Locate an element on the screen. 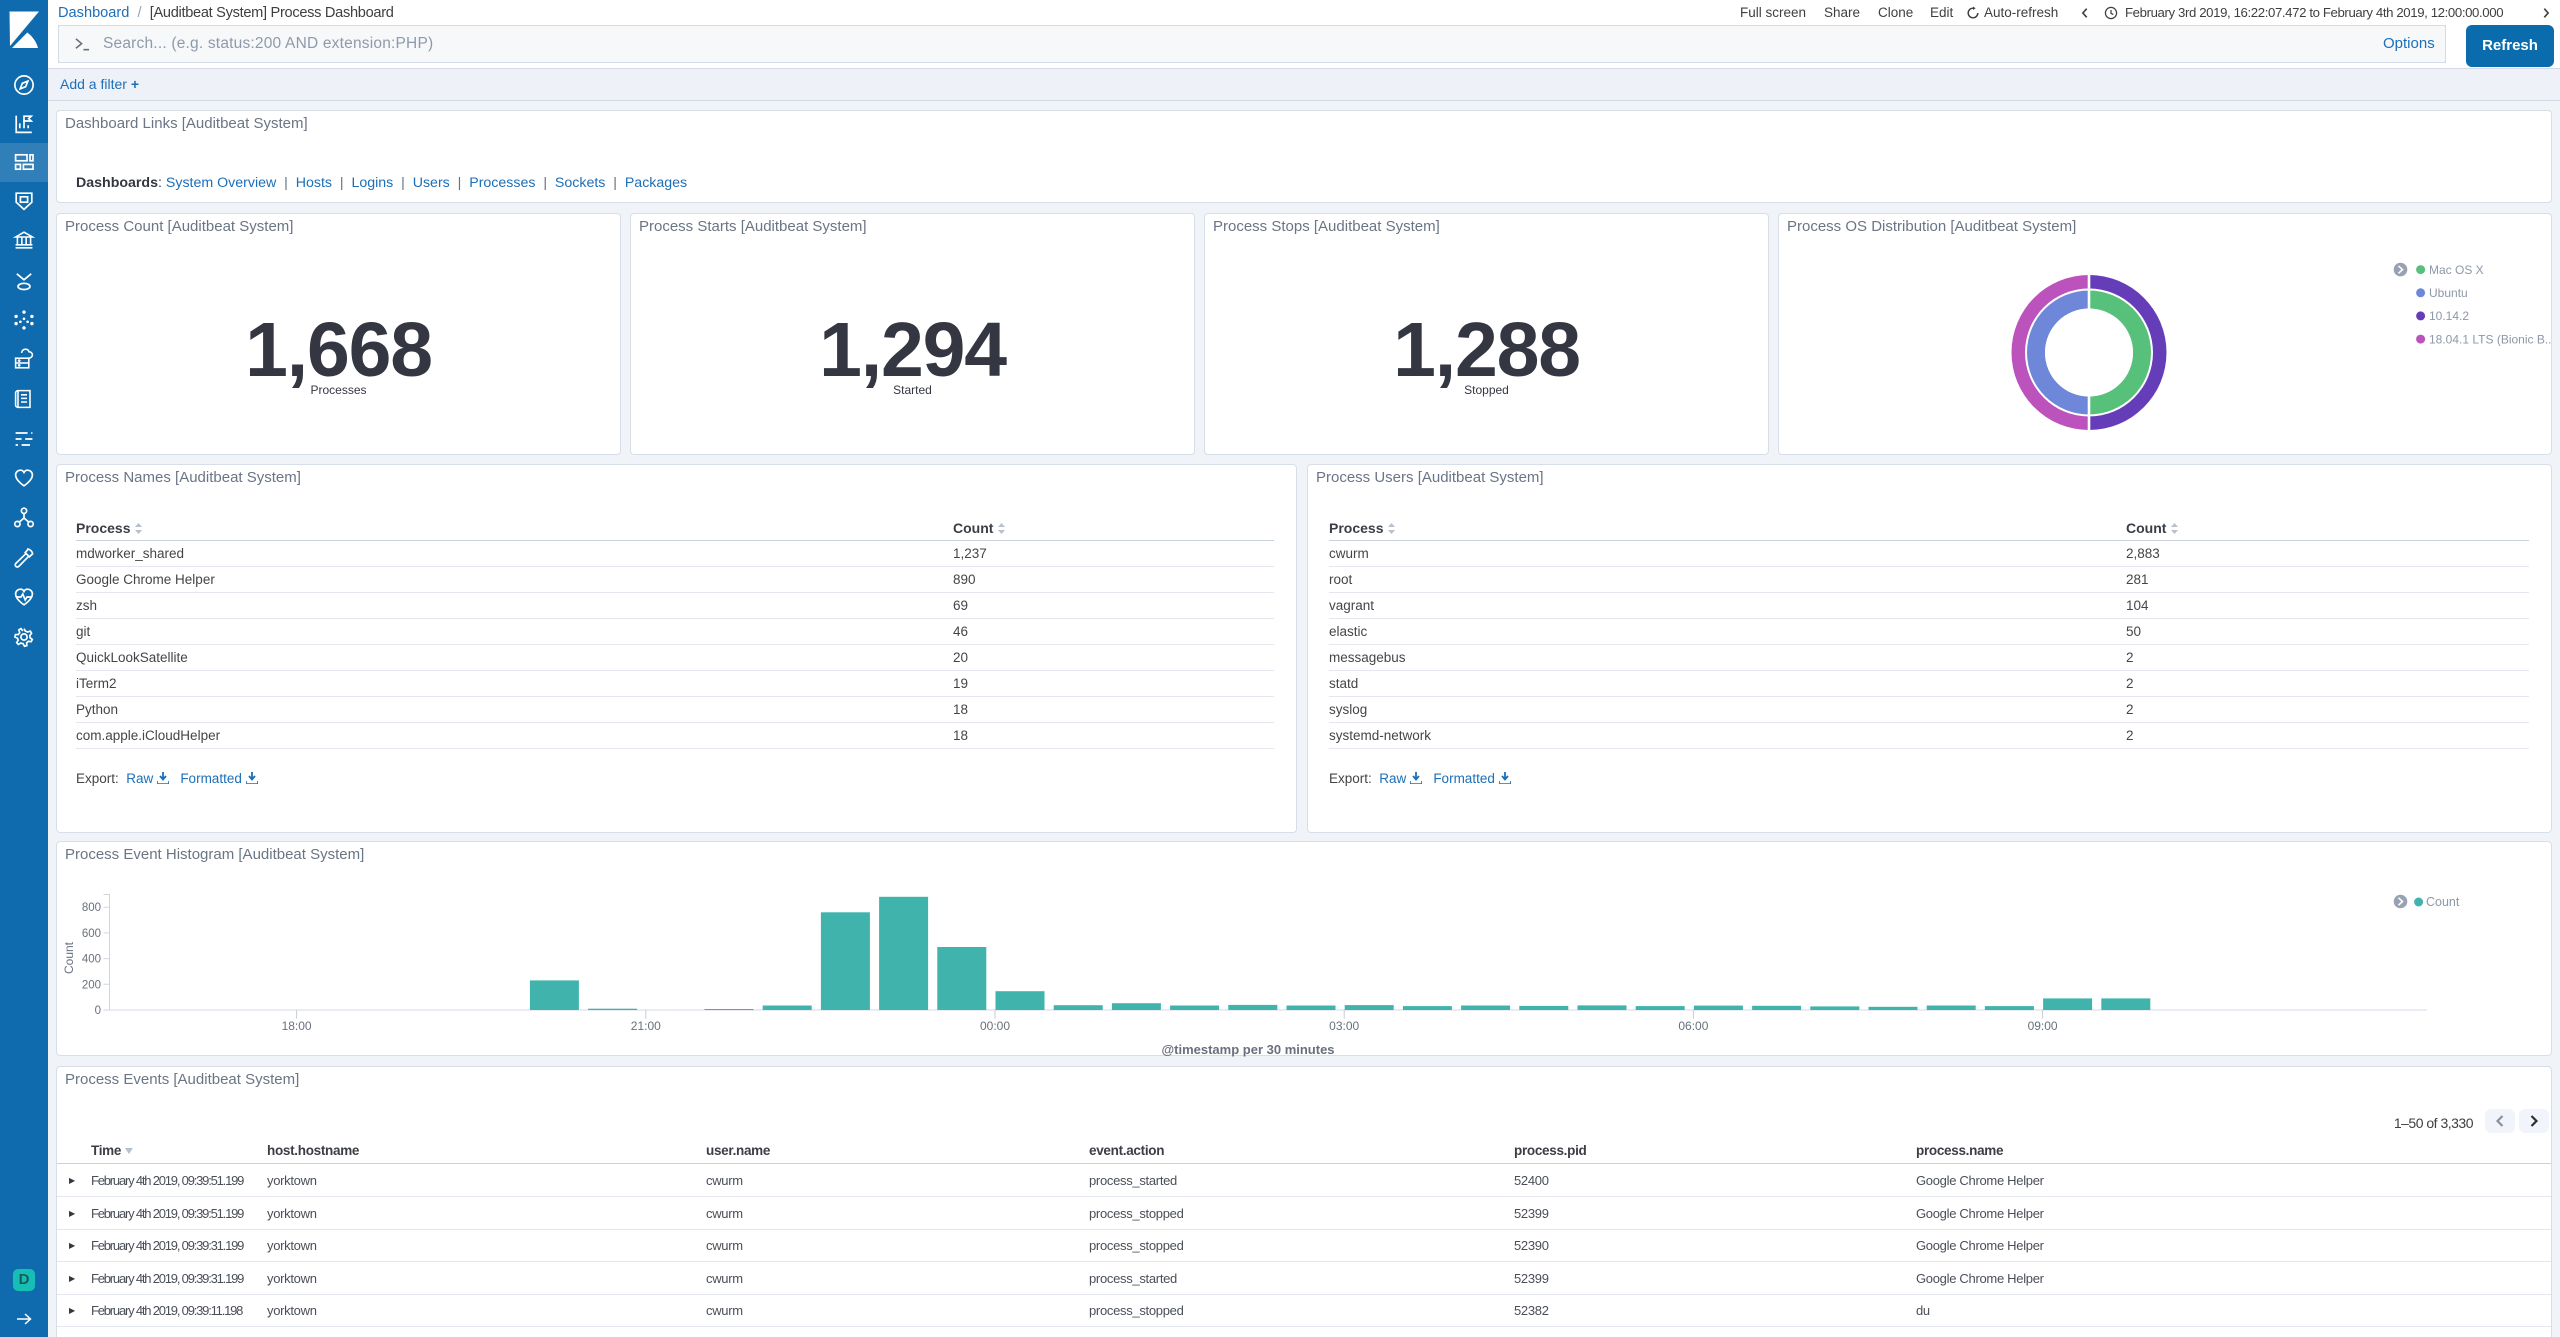 This screenshot has height=1337, width=2560. svg-text: 18:00 is located at coordinates (297, 1026).